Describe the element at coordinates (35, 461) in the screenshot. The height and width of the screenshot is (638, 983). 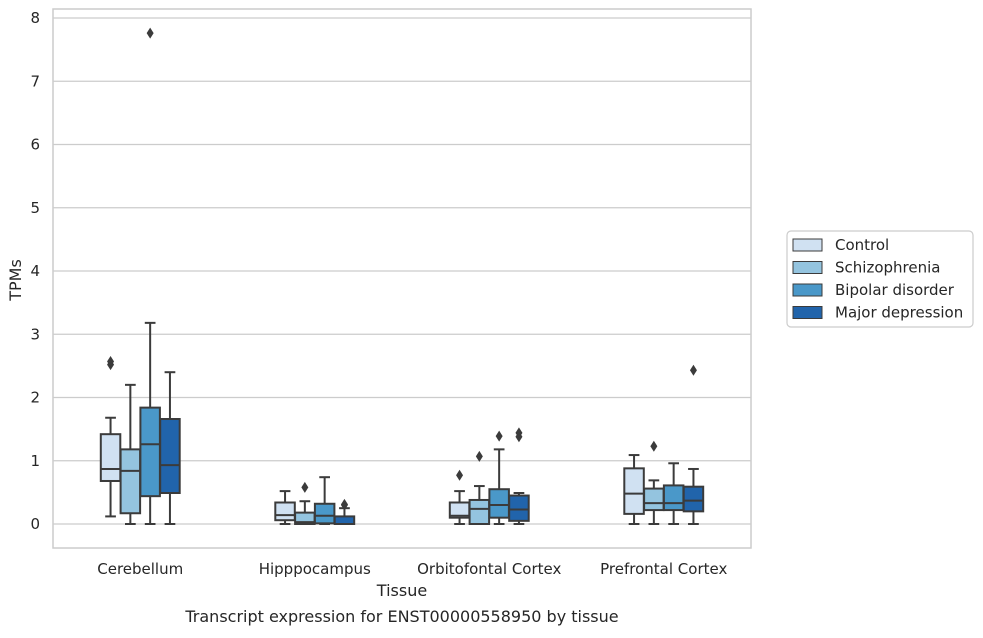
I see `y-tick-label: 1` at that location.